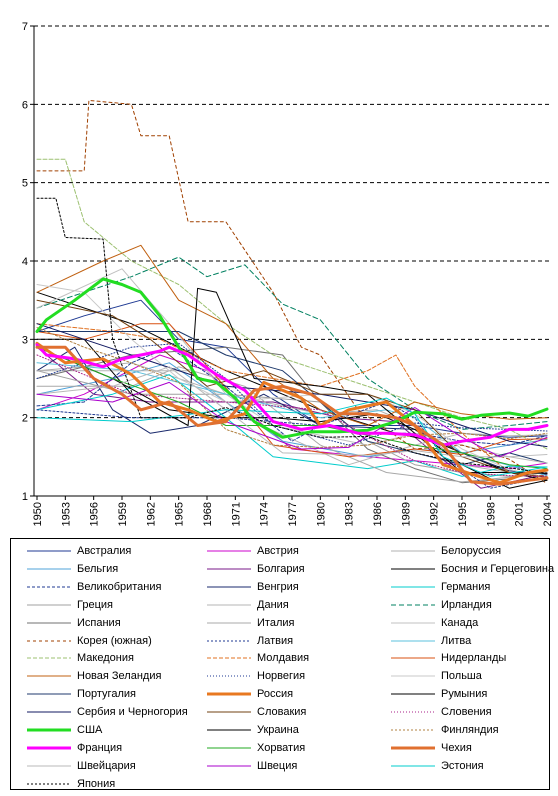  I want to click on legend-label: Украина, so click(278, 730).